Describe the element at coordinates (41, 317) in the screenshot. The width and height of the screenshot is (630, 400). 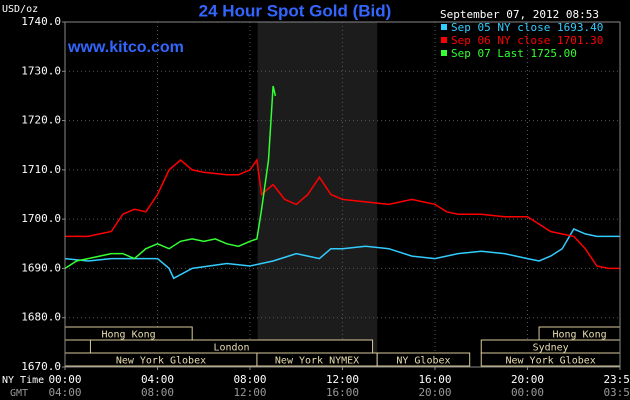
I see `y-tick-label: 1680.0` at that location.